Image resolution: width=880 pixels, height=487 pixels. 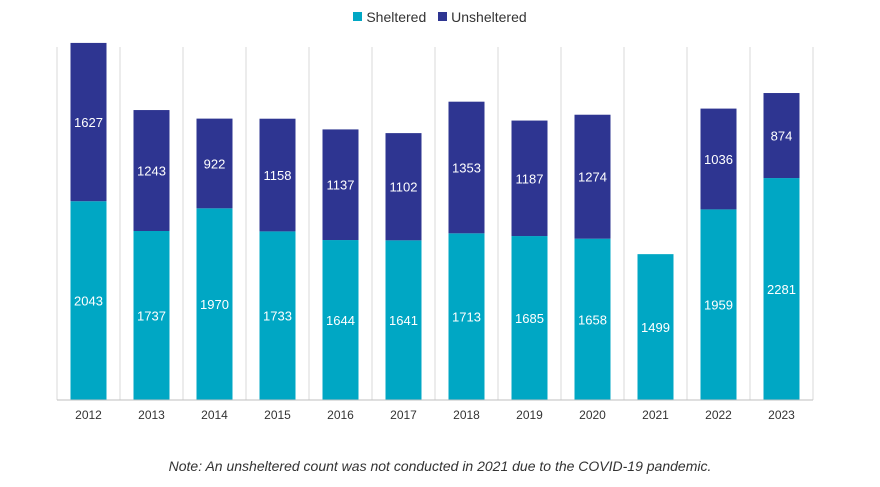 What do you see at coordinates (529, 415) in the screenshot?
I see `x-tick-label-2019: 2019` at bounding box center [529, 415].